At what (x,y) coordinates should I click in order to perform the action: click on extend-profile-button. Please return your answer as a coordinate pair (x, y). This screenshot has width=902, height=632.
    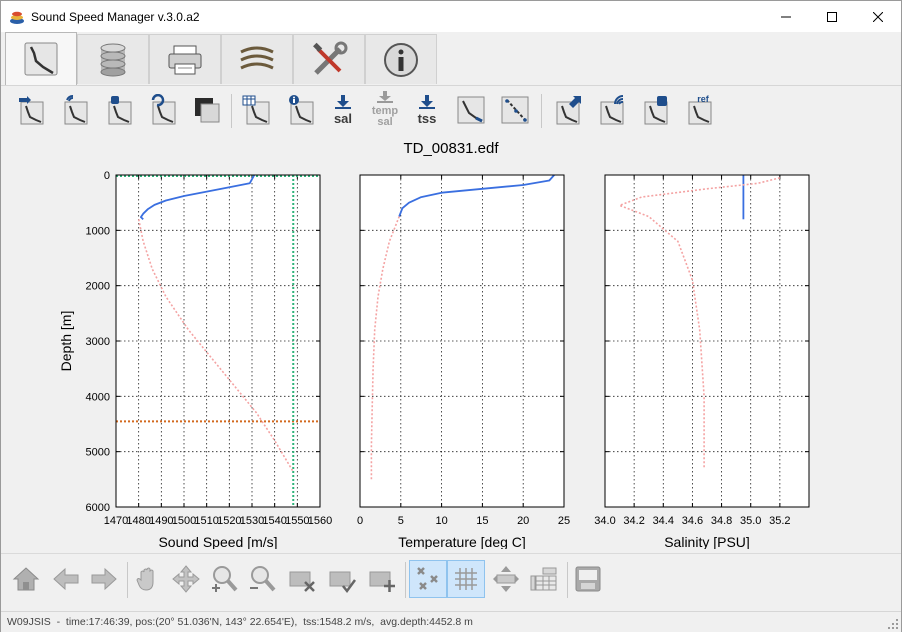
    Looking at the image, I should click on (471, 110).